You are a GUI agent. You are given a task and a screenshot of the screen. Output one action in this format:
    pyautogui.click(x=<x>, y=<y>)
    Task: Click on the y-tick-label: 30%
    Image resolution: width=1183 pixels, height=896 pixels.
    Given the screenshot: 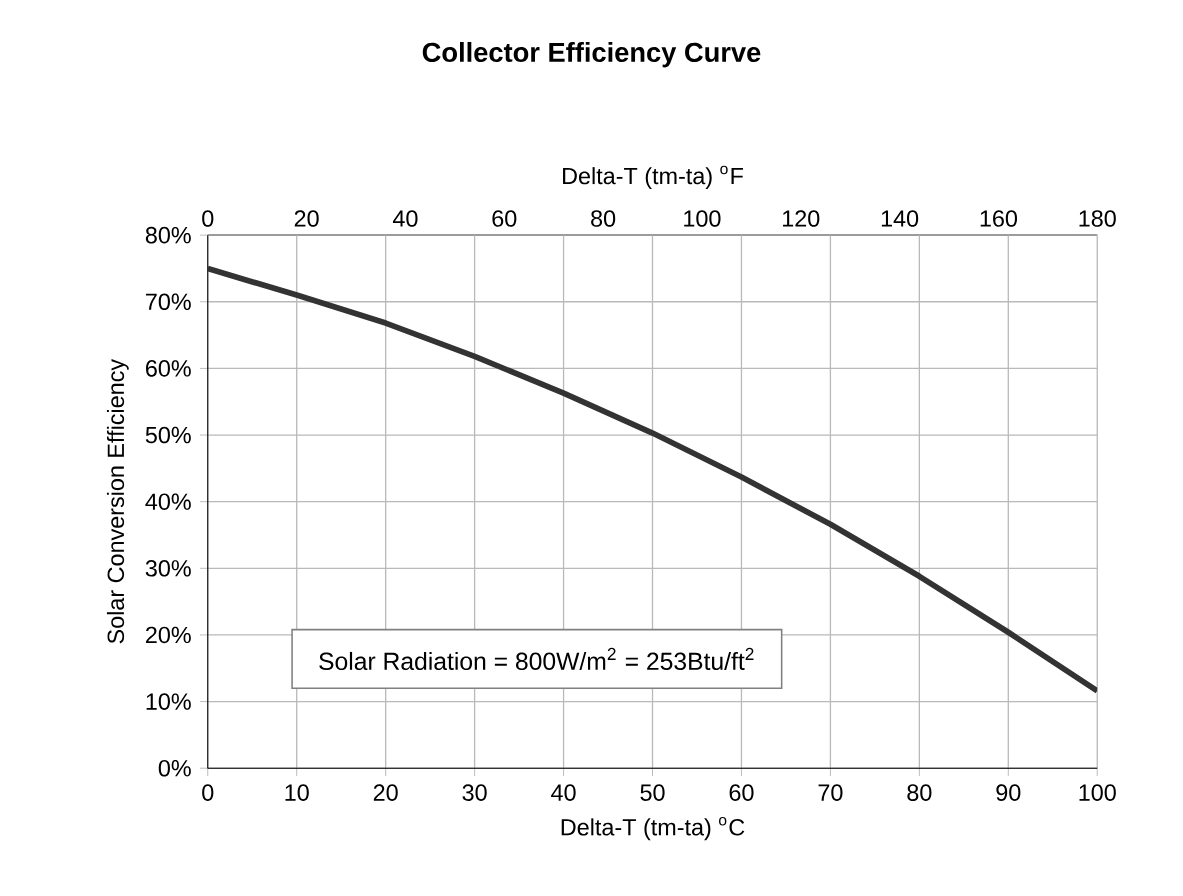 What is the action you would take?
    pyautogui.click(x=168, y=568)
    